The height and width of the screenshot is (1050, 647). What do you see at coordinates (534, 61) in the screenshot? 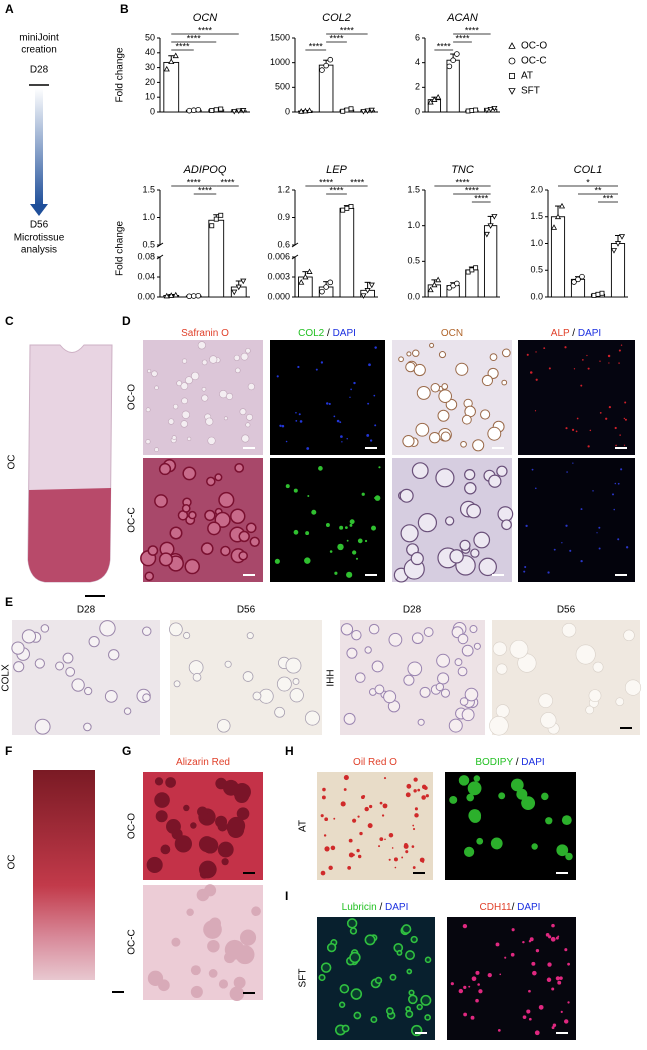
I see `legend-label: OC-C` at bounding box center [534, 61].